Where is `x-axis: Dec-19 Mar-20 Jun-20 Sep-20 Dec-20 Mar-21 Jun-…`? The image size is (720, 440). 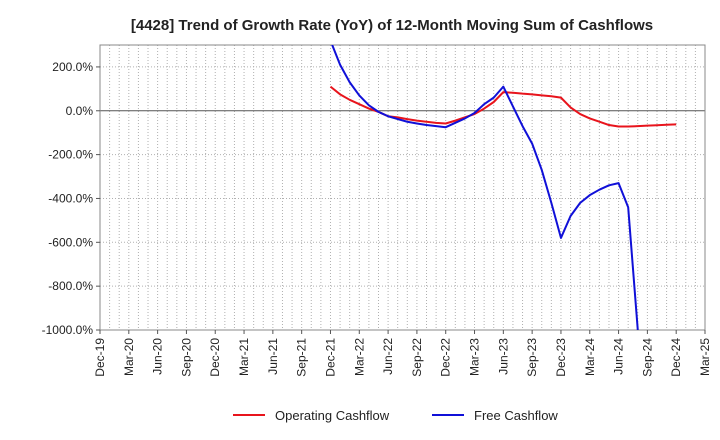 x-axis: Dec-19 Mar-20 Jun-20 Sep-20 Dec-20 Mar-21 Jun-… is located at coordinates (402, 353).